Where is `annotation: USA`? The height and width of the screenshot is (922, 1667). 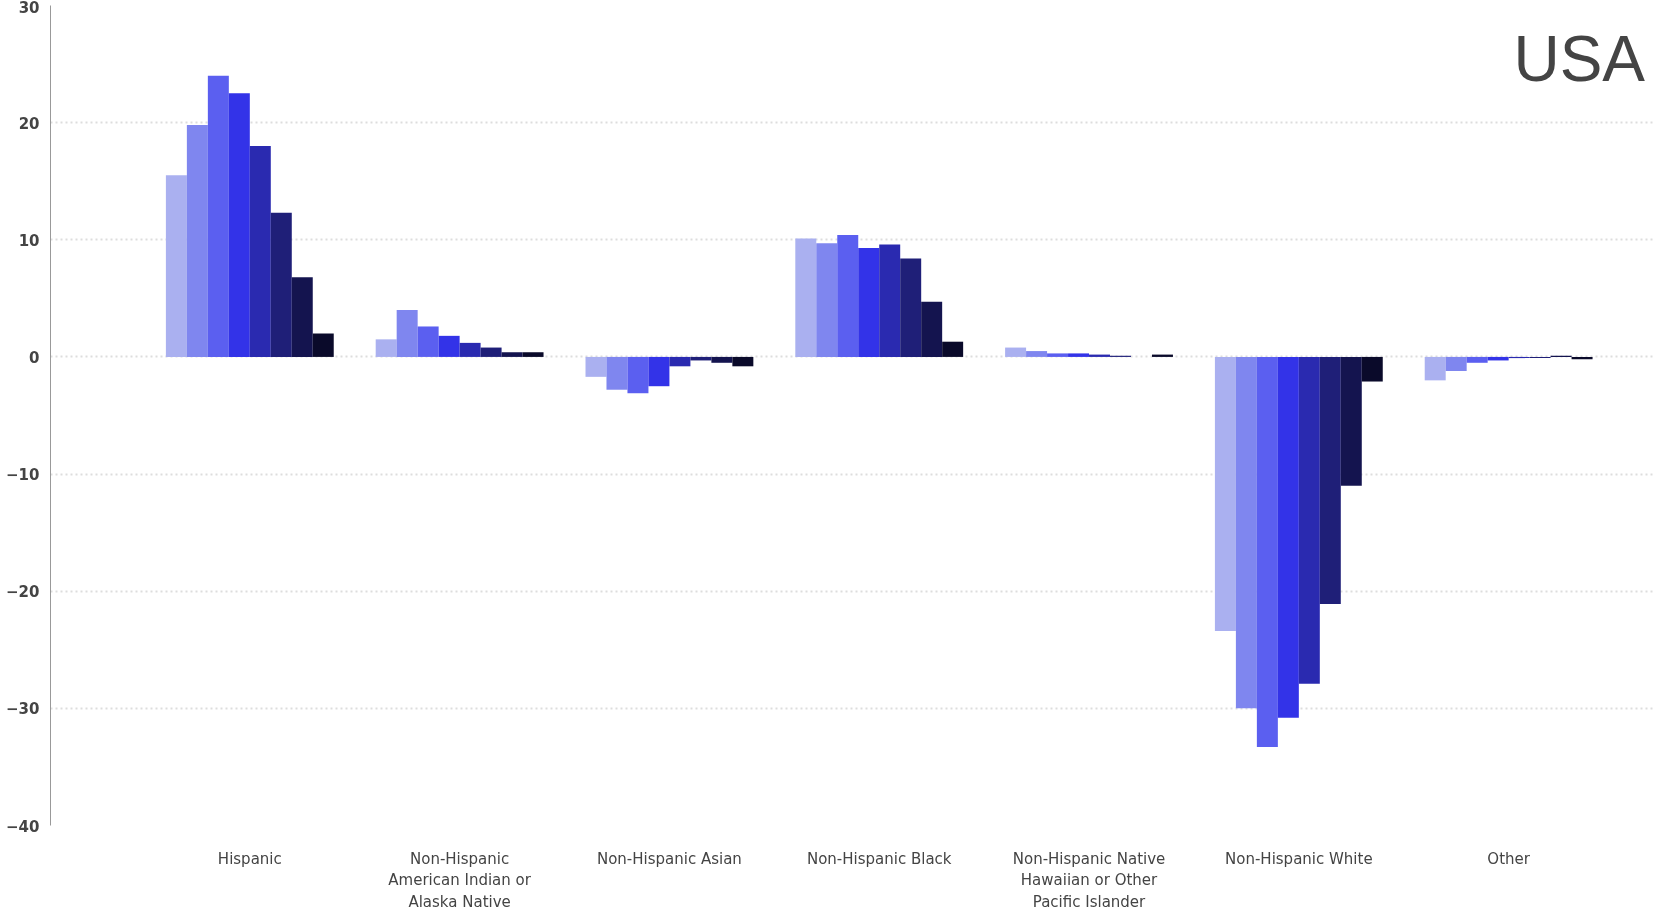
annotation: USA is located at coordinates (1579, 59).